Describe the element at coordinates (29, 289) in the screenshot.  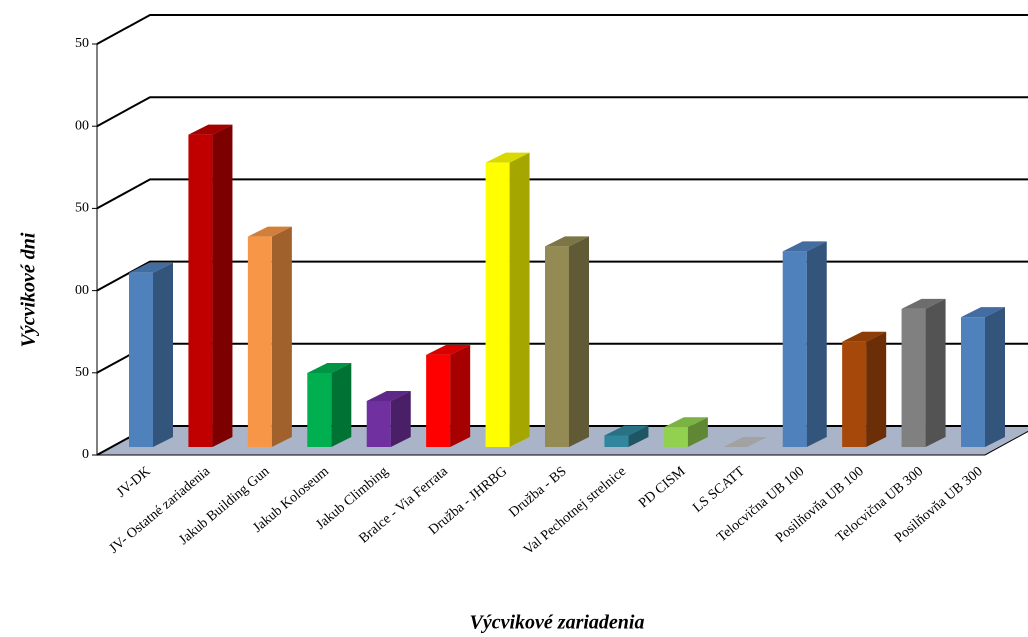
I see `y-axis-label: Výcvikové dni` at that location.